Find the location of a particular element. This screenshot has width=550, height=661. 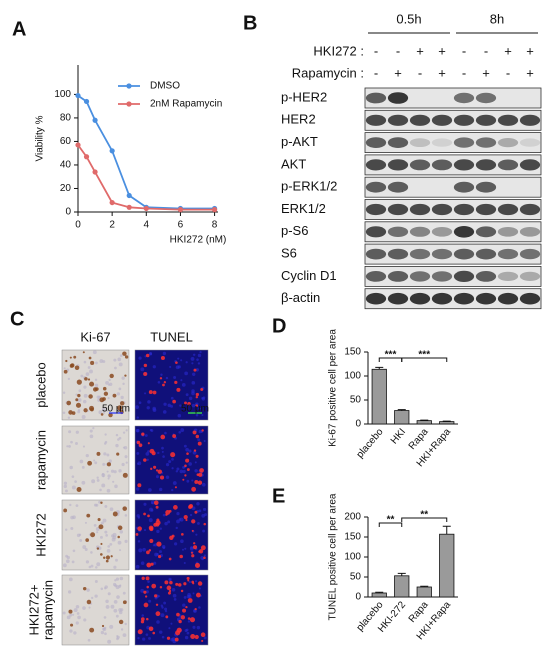

protein-label: p-HER2 is located at coordinates (304, 96).